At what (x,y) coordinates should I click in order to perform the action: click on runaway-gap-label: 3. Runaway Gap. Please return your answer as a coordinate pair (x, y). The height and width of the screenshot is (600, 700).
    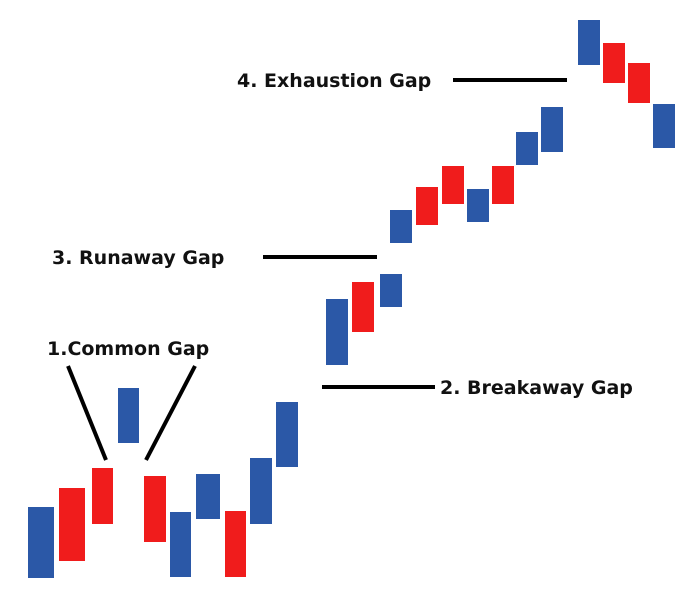
    Looking at the image, I should click on (138, 258).